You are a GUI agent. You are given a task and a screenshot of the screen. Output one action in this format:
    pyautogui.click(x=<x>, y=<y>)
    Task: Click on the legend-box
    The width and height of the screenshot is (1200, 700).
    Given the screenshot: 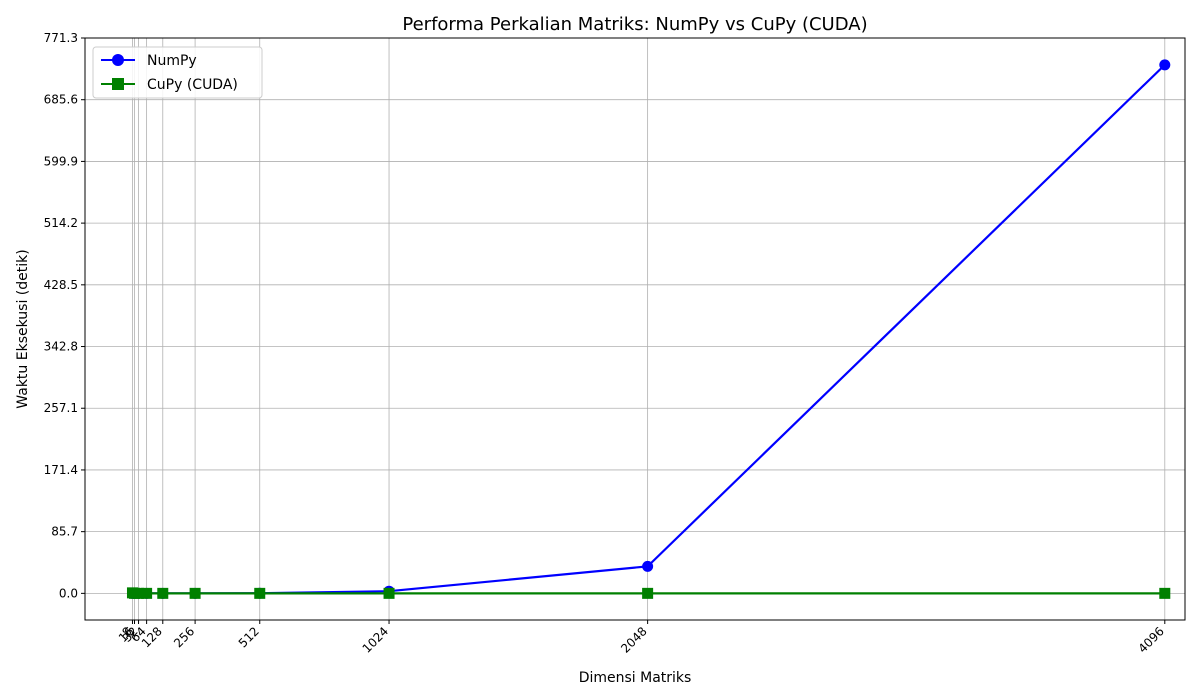 What is the action you would take?
    pyautogui.click(x=177, y=72)
    